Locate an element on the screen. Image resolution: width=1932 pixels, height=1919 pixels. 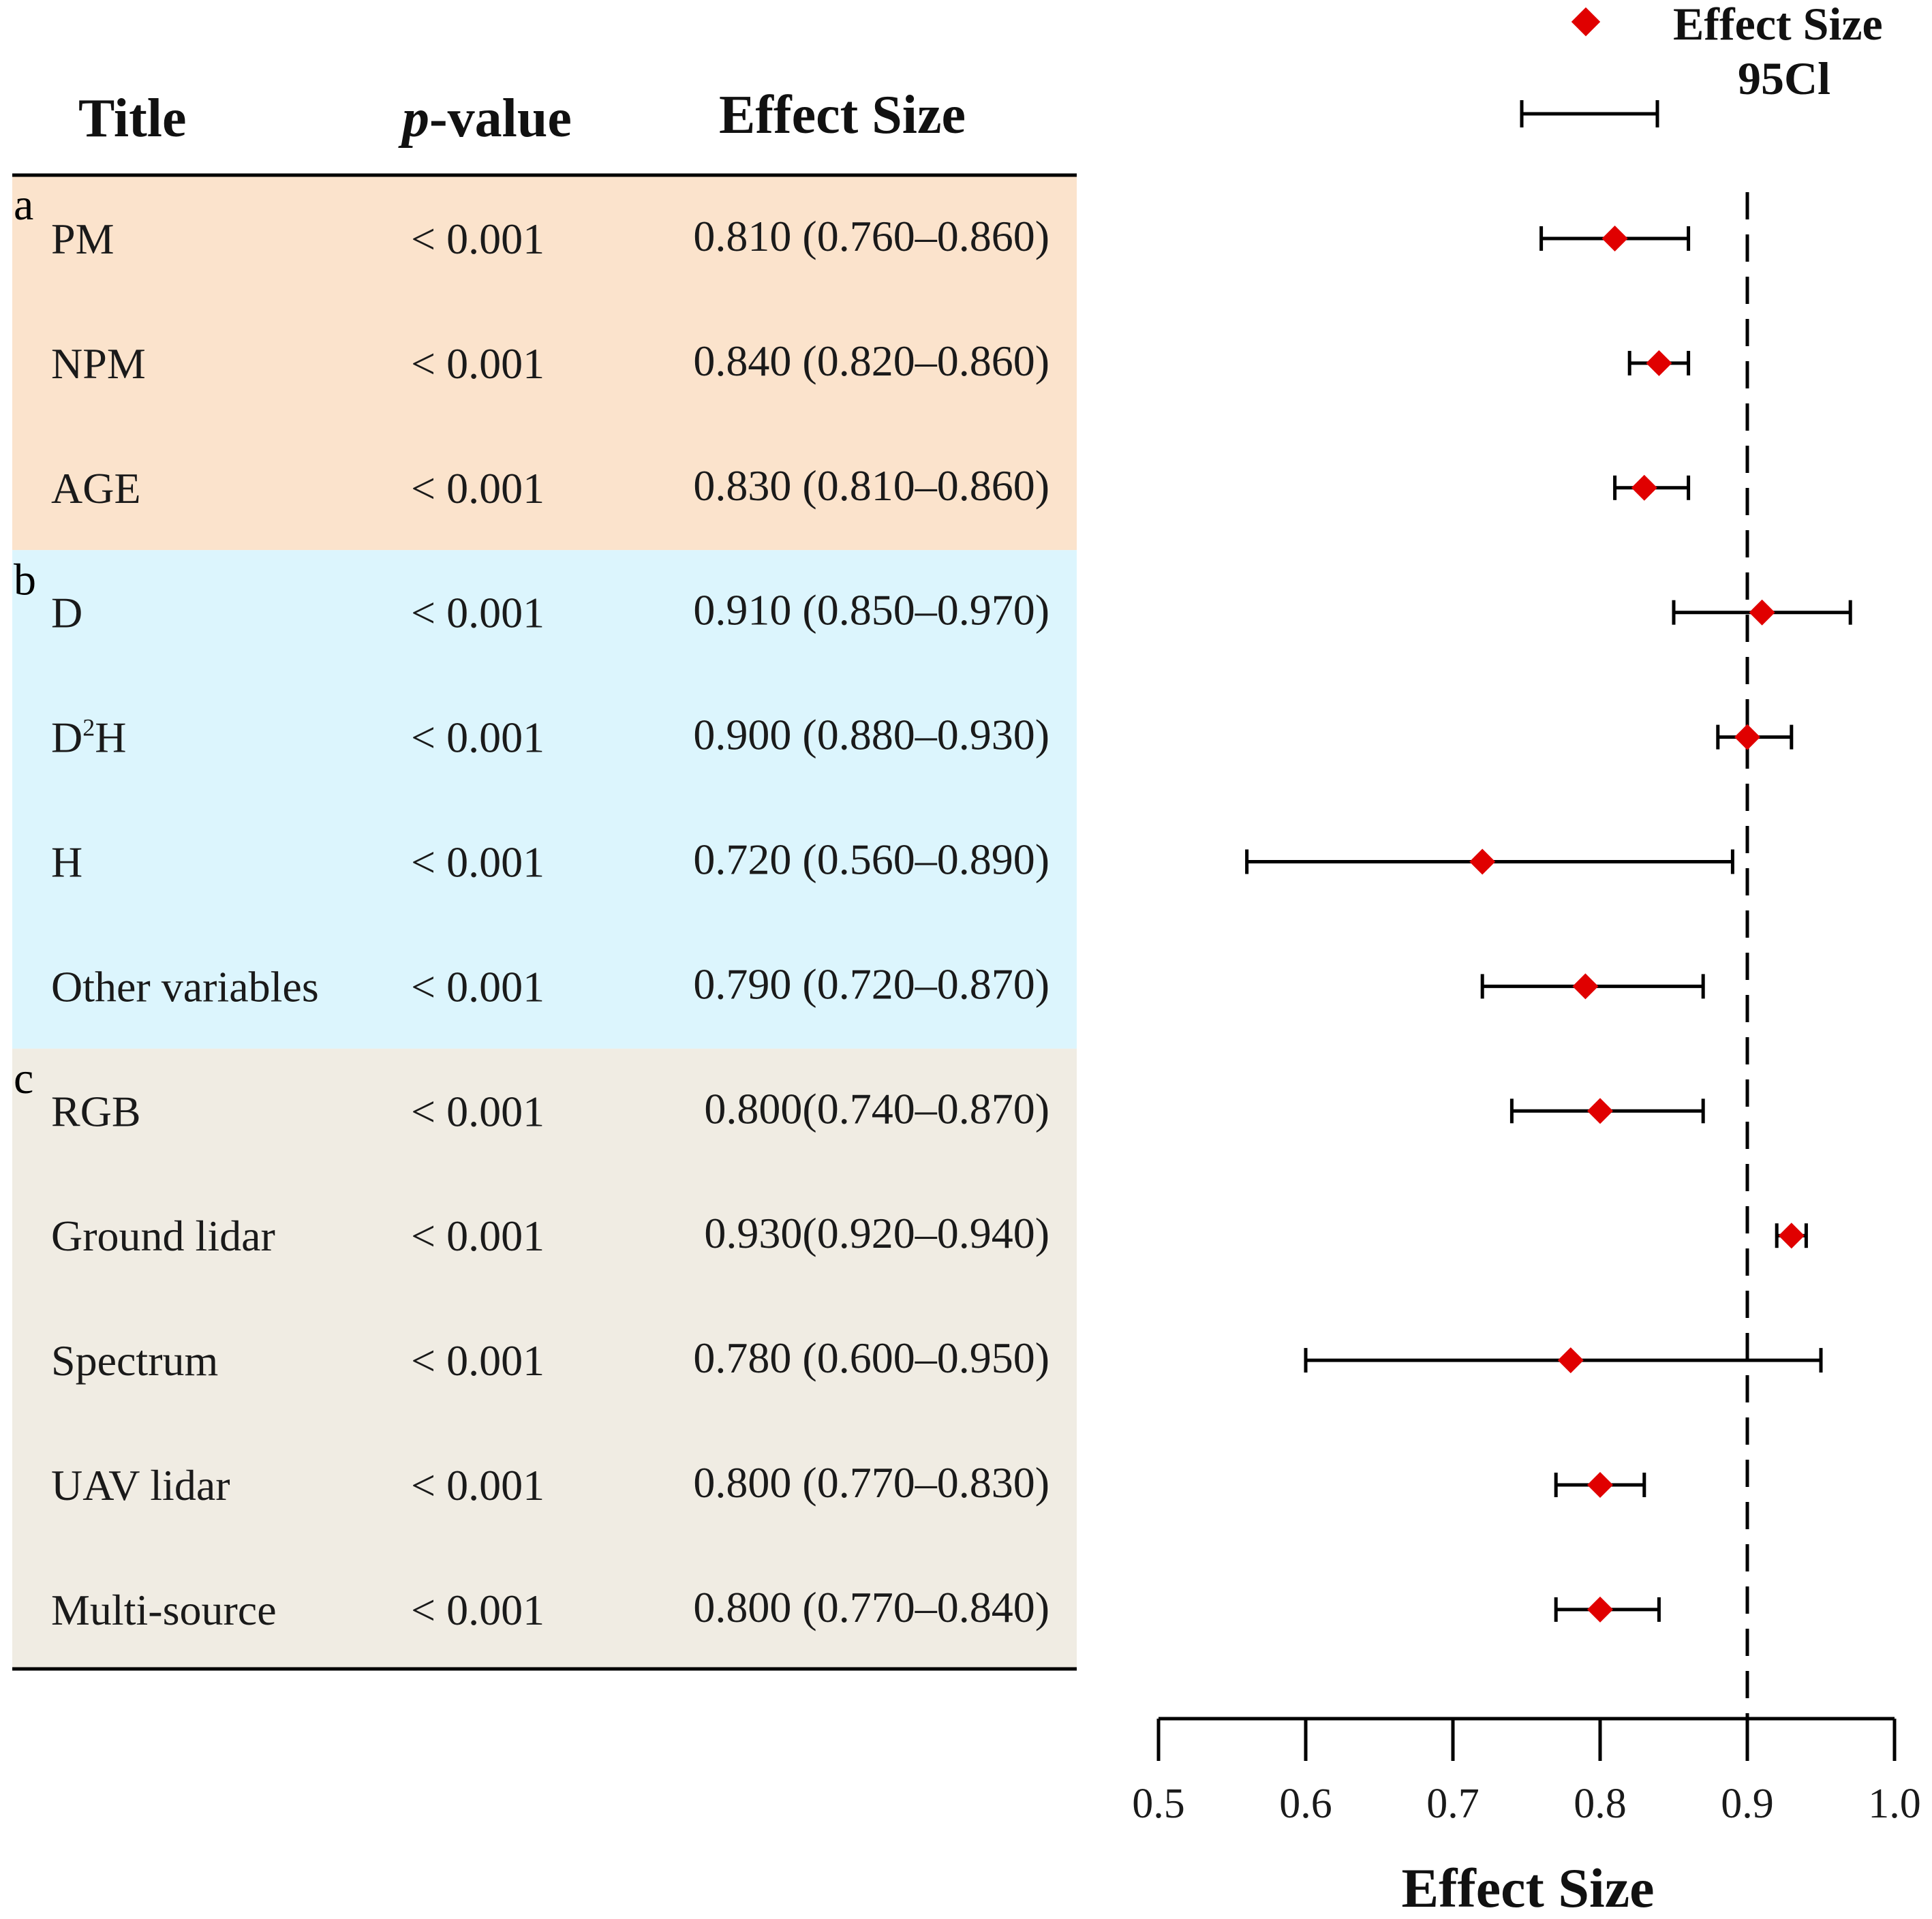
x-axis-label: Effect Size is located at coordinates (1527, 1888).